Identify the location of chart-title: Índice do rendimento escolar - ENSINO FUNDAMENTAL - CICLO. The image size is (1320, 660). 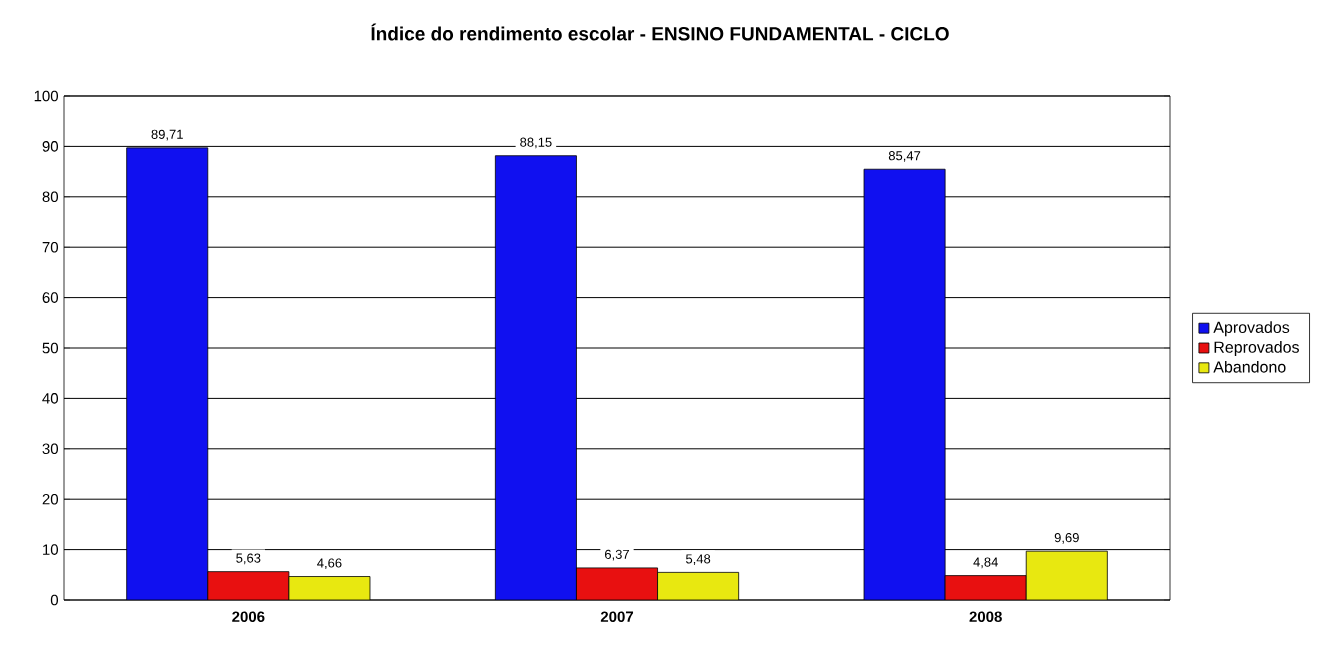
(660, 32).